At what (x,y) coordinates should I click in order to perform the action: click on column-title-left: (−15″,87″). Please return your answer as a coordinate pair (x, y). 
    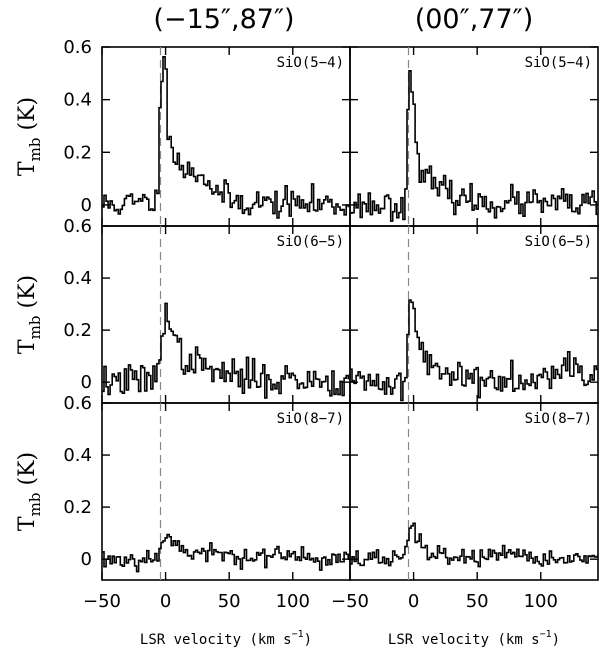
    Looking at the image, I should click on (223, 19).